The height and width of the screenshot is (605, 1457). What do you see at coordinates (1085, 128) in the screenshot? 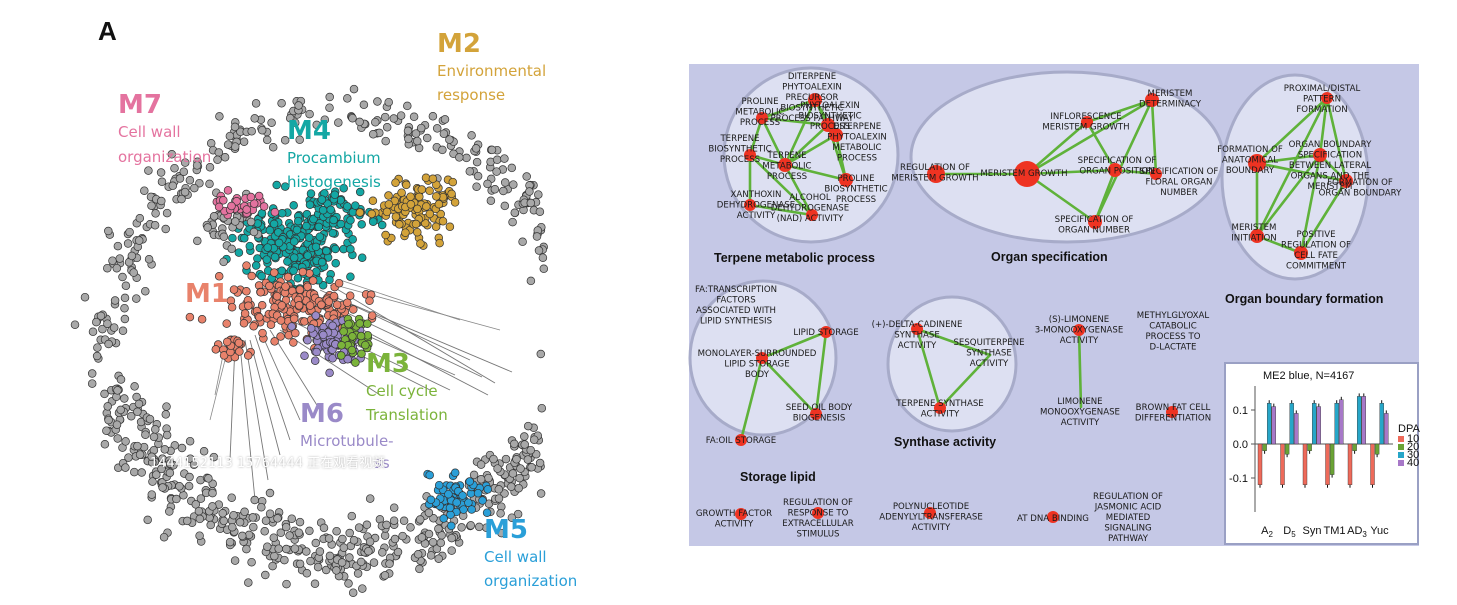
I see `node-label-line: MERISTEM GROWTH` at bounding box center [1085, 128].